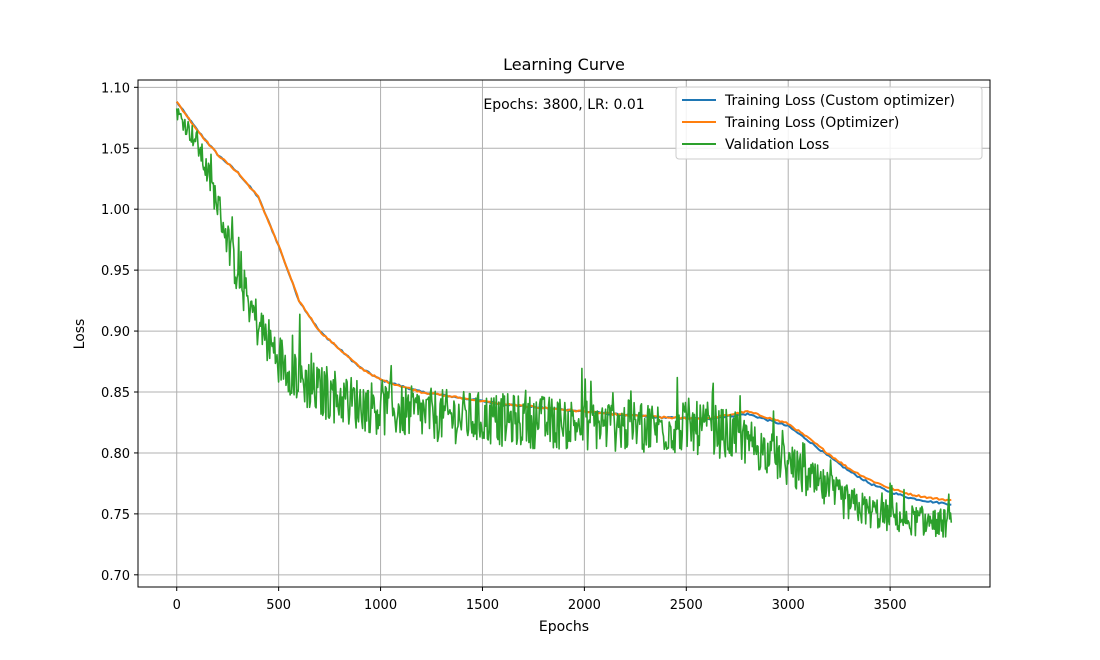  What do you see at coordinates (115, 454) in the screenshot?
I see `y-tick-label: 0.80` at bounding box center [115, 454].